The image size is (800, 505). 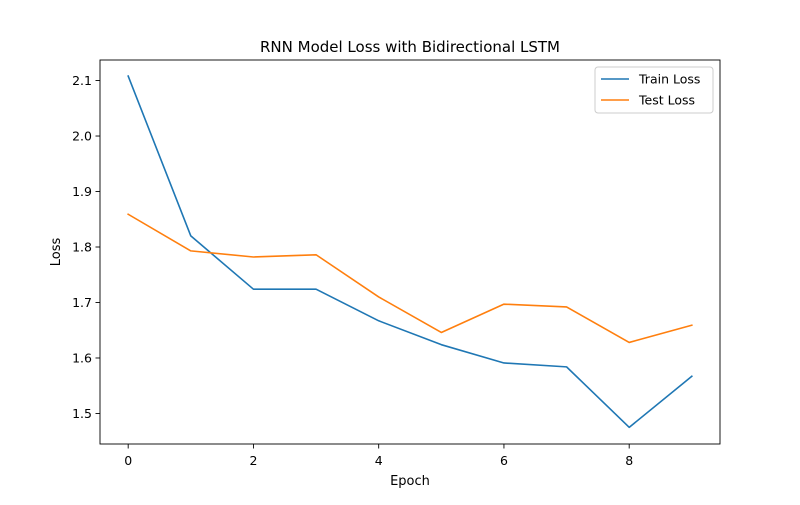 What do you see at coordinates (82, 136) in the screenshot?
I see `y-tick-label: 2.0` at bounding box center [82, 136].